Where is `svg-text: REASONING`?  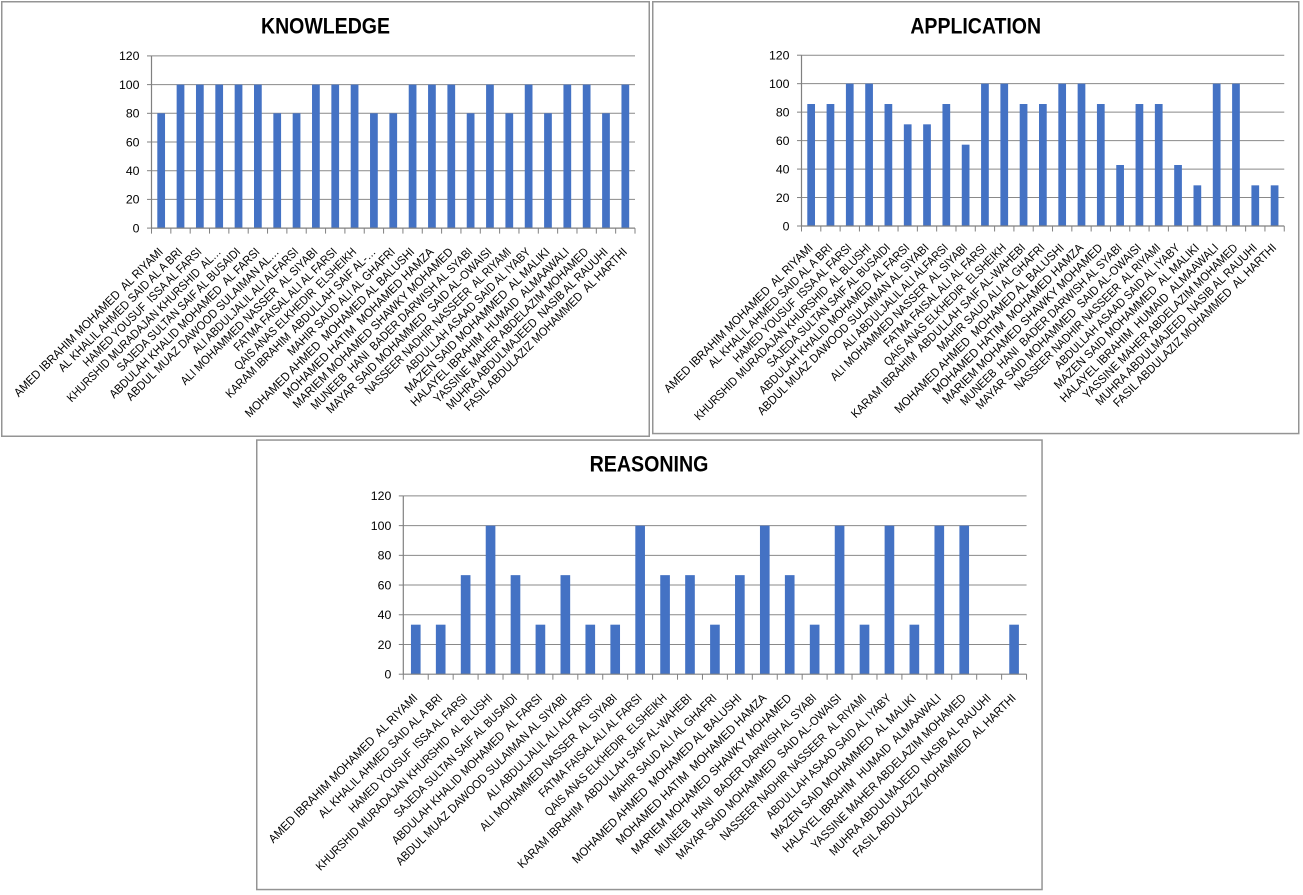 svg-text: REASONING is located at coordinates (649, 464).